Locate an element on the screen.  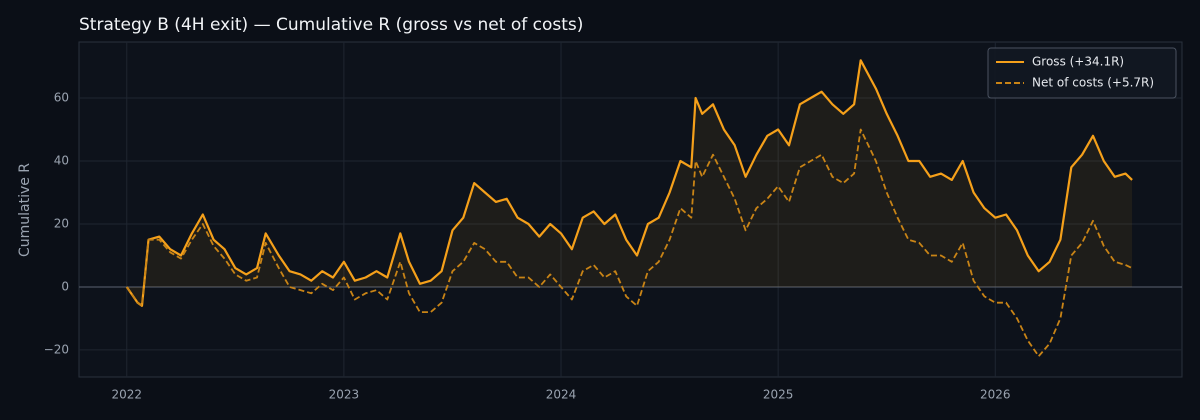
legend: Gross (+34.1R) Net of costs (+5.7R) is located at coordinates (1082, 73).